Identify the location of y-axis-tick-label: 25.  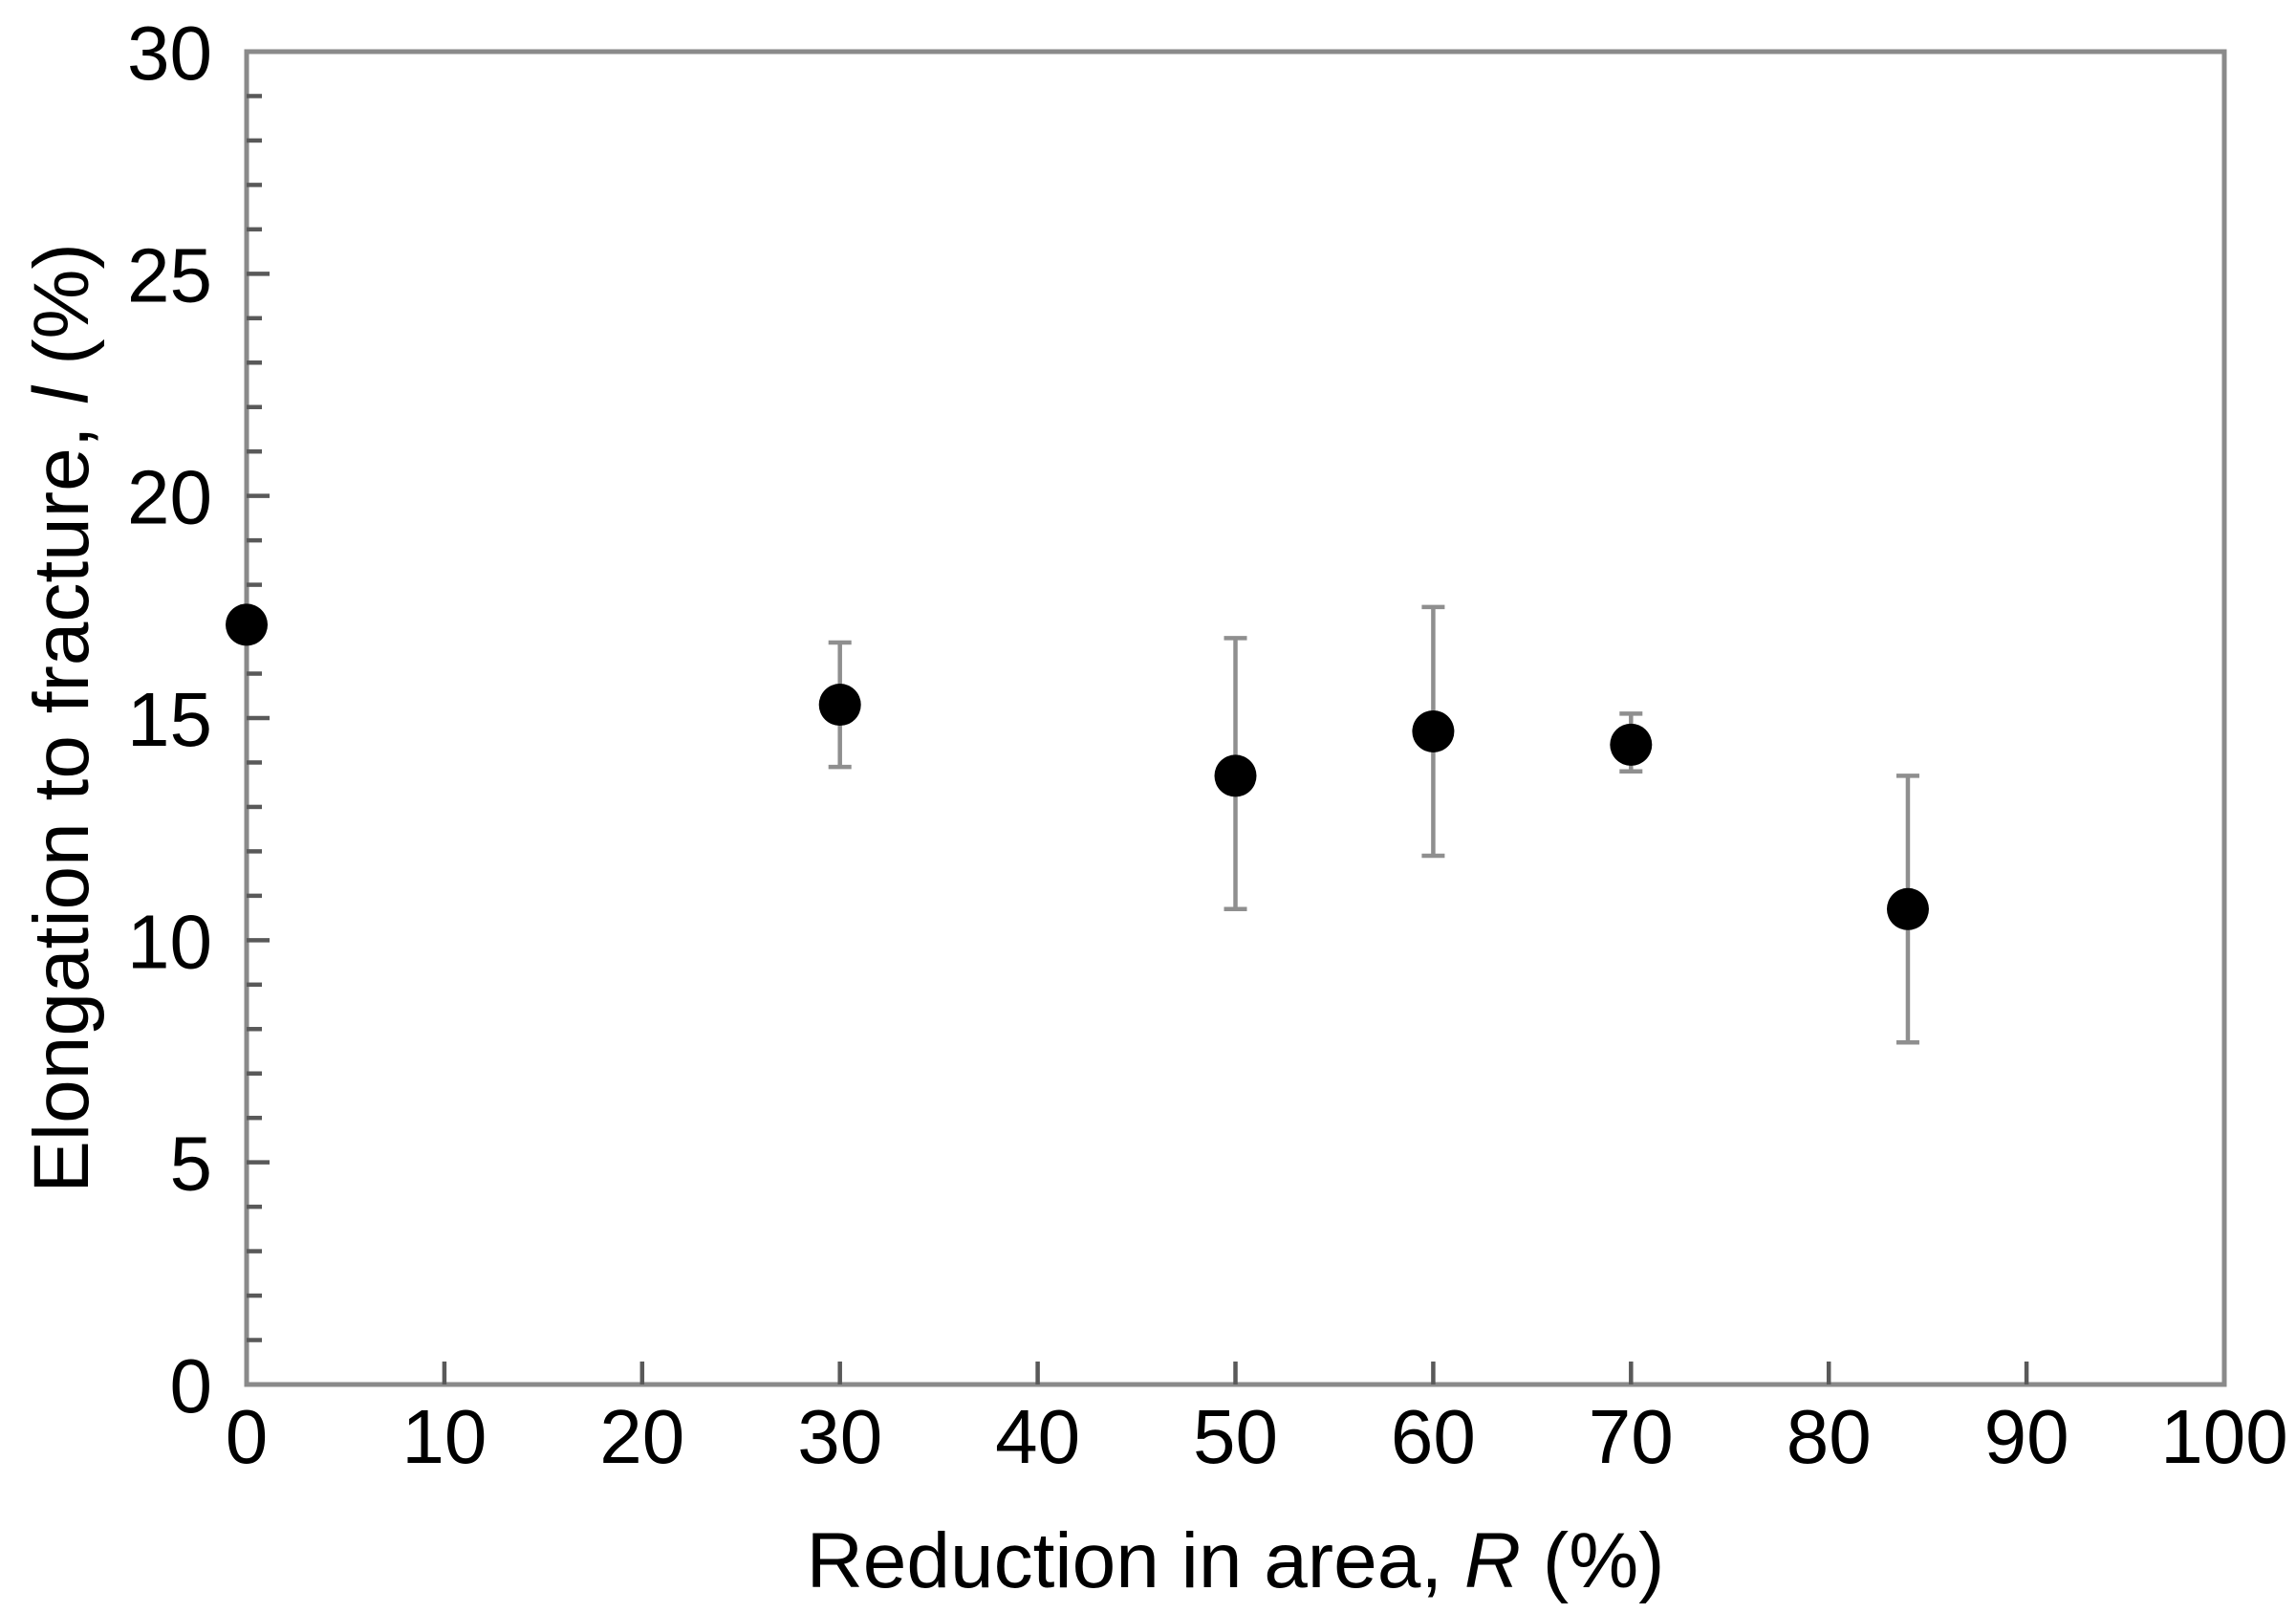
(169, 274).